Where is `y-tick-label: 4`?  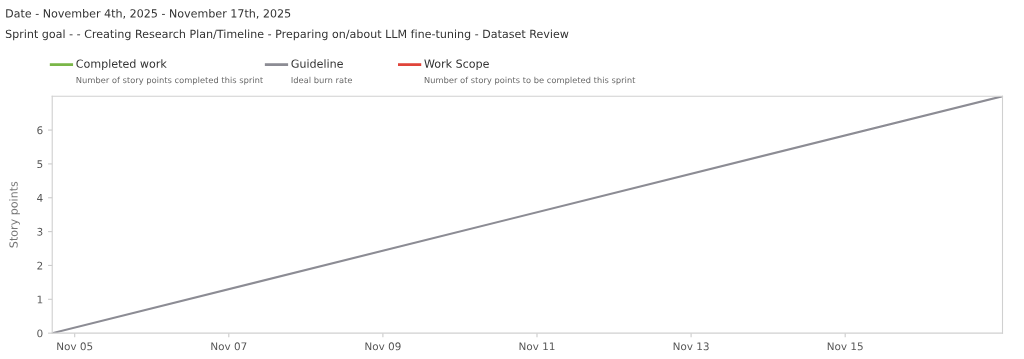 y-tick-label: 4 is located at coordinates (40, 198).